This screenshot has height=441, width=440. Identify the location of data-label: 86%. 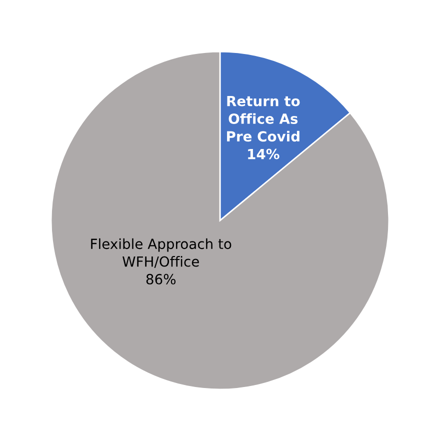
(161, 279).